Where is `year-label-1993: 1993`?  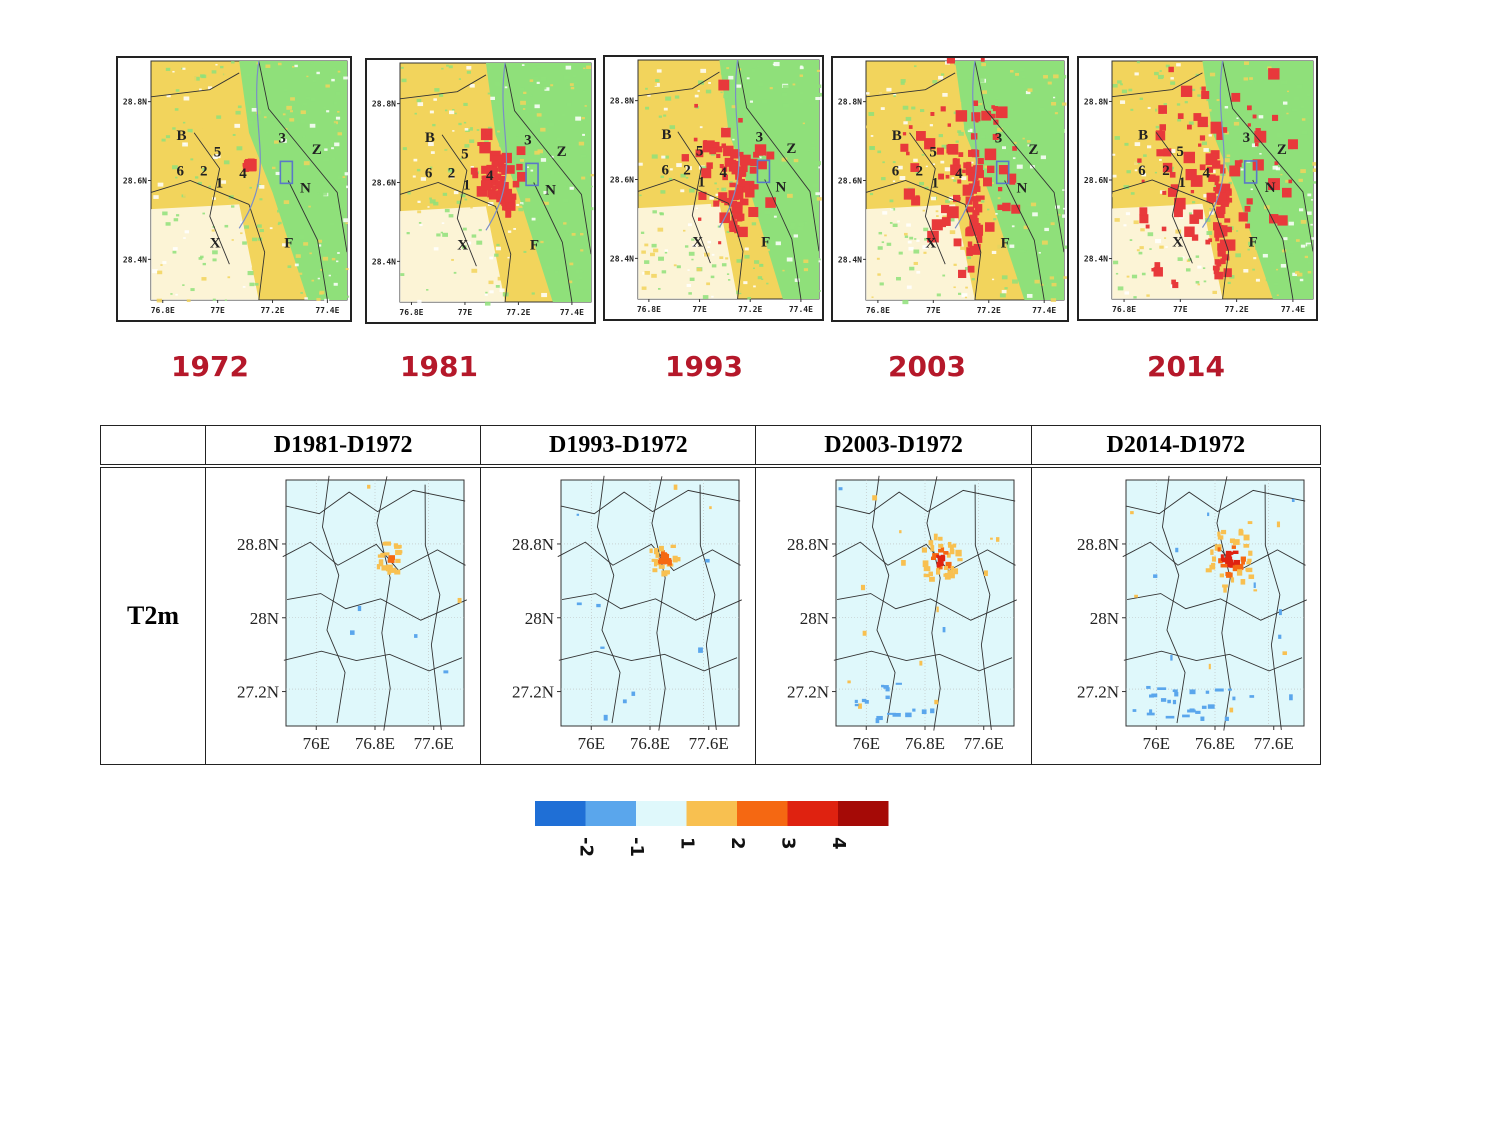 year-label-1993: 1993 is located at coordinates (704, 366).